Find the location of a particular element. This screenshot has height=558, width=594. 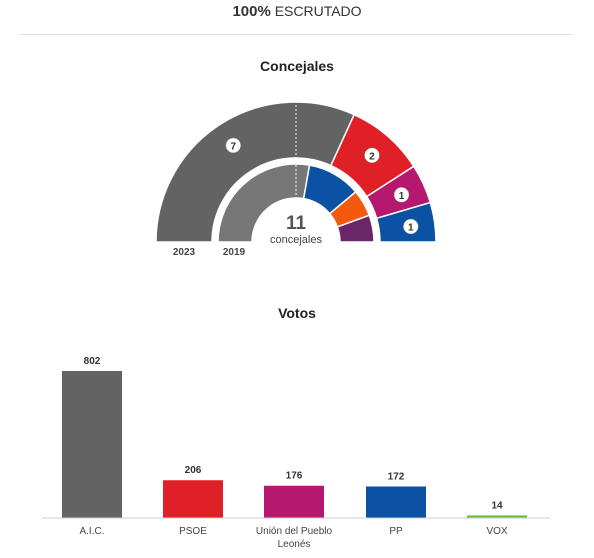

vote-value-a-i-c: 802 is located at coordinates (92, 361).